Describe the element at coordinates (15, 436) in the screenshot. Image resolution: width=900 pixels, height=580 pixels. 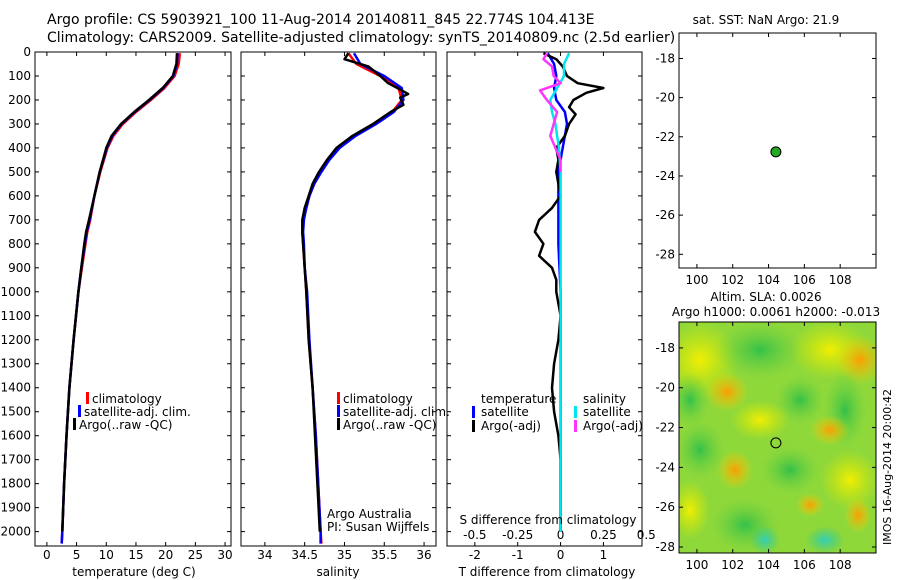
I see `depth-tick-label: 1600` at that location.